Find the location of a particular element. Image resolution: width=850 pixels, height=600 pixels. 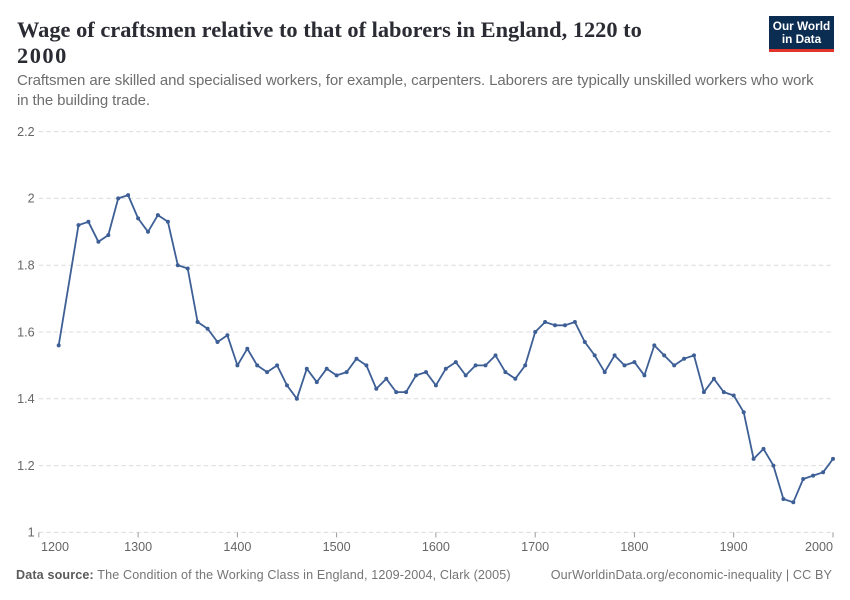

svg-text: 1.6 is located at coordinates (26, 332).